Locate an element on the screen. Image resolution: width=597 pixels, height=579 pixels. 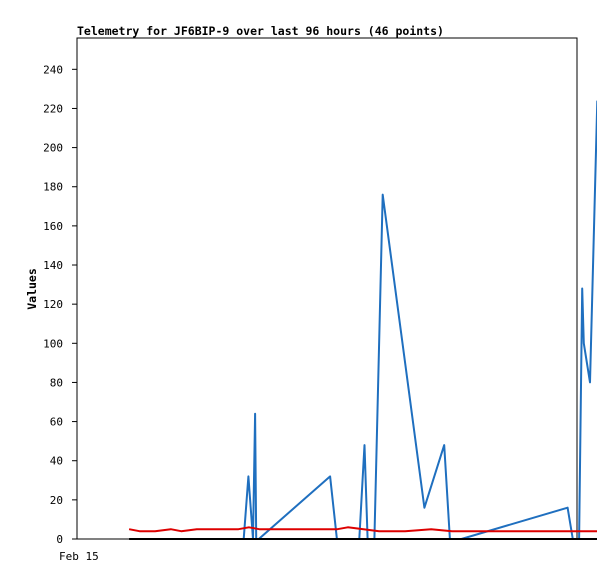
y-tick-label: 120 is located at coordinates (53, 304).